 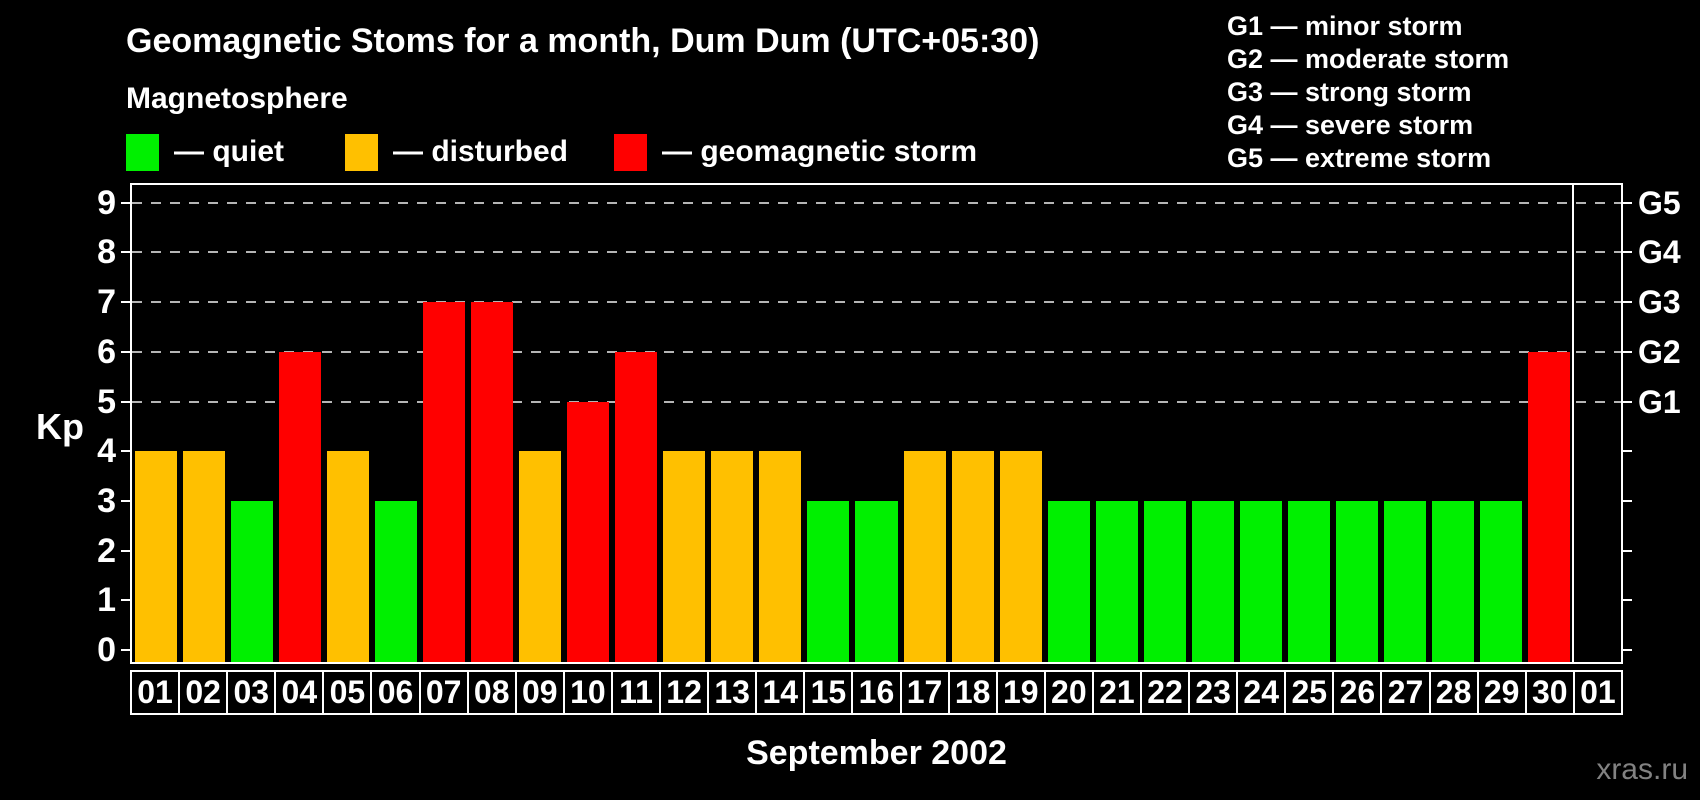 I want to click on day-label-cell-27: 27, so click(x=1405, y=692).